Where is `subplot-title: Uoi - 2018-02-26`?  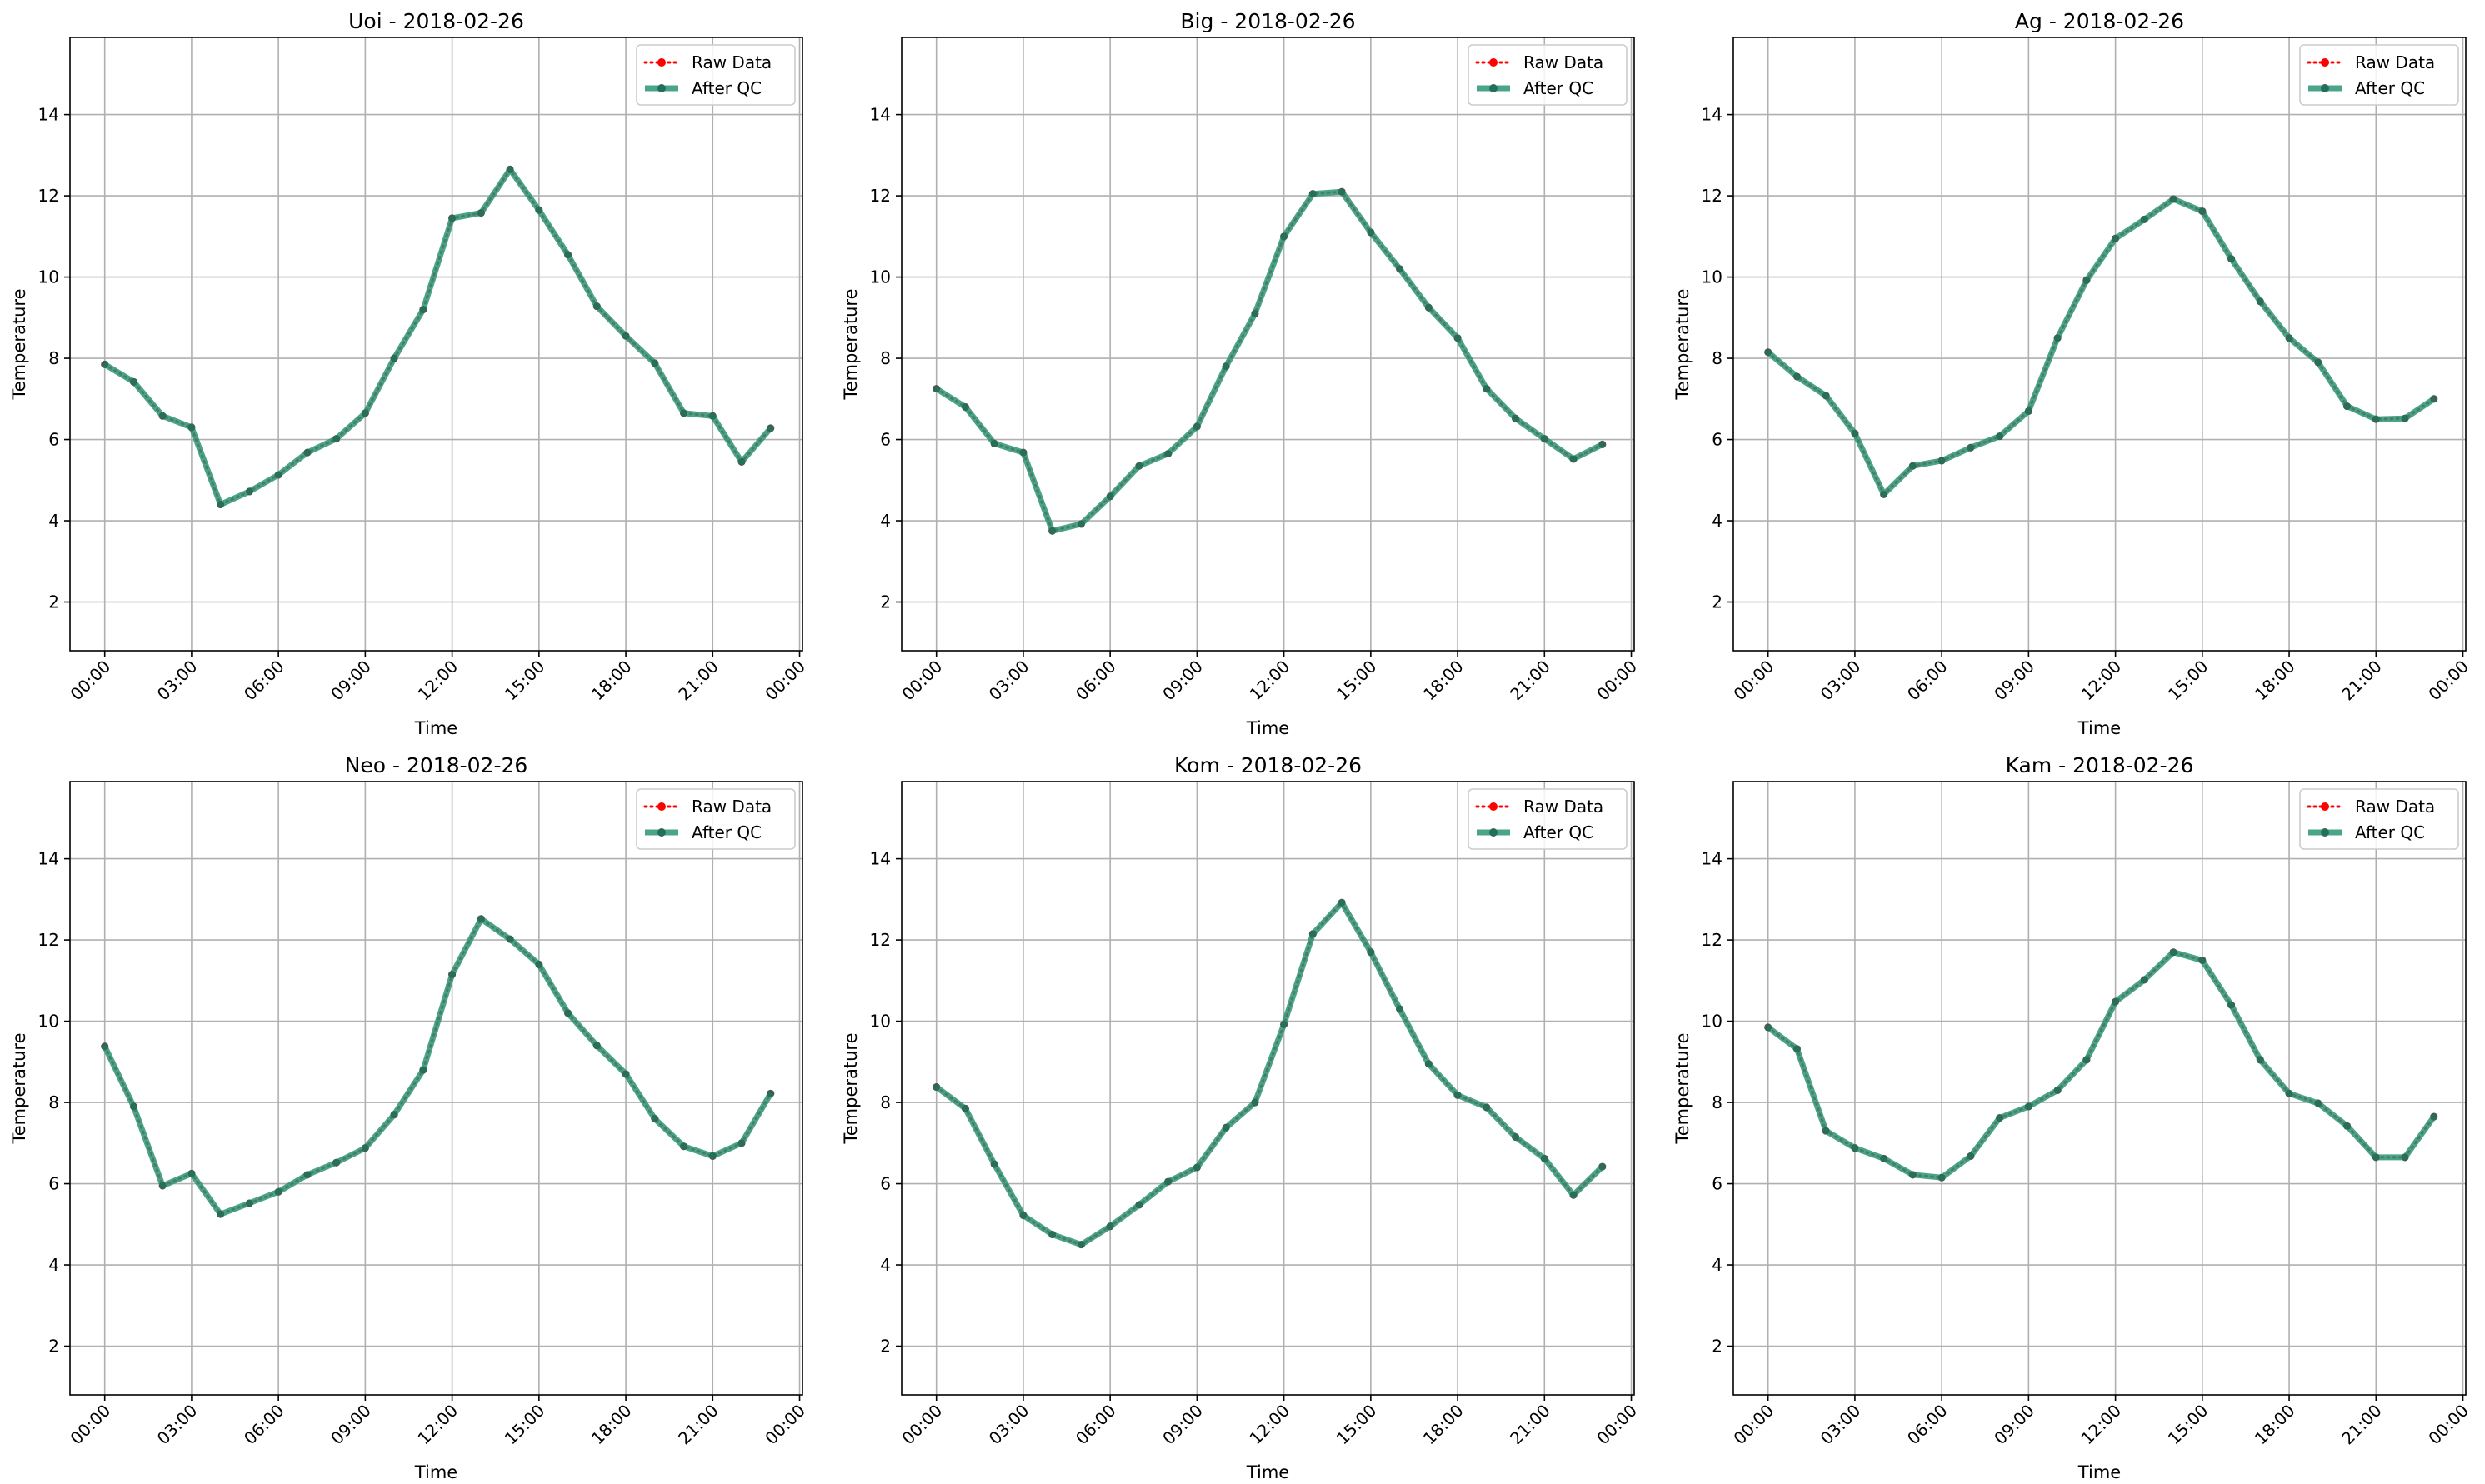 subplot-title: Uoi - 2018-02-26 is located at coordinates (436, 21).